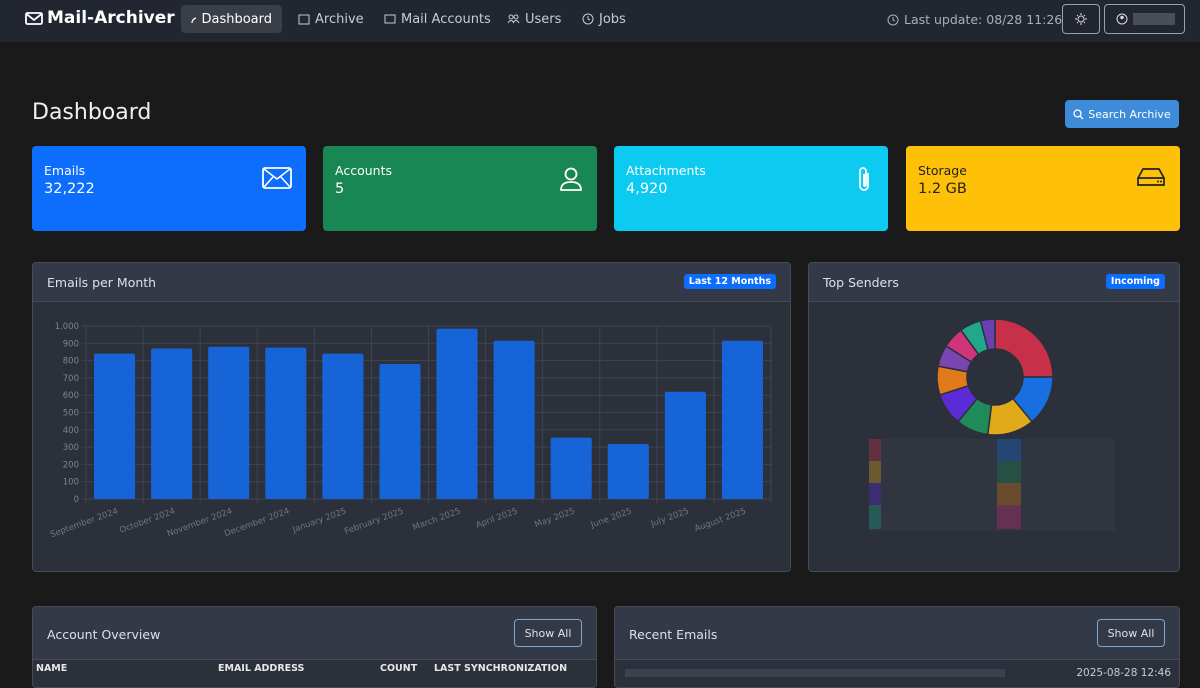 The image size is (1200, 688). What do you see at coordinates (983, 19) in the screenshot?
I see `last-update-text: Last update: 08/28 11:26` at bounding box center [983, 19].